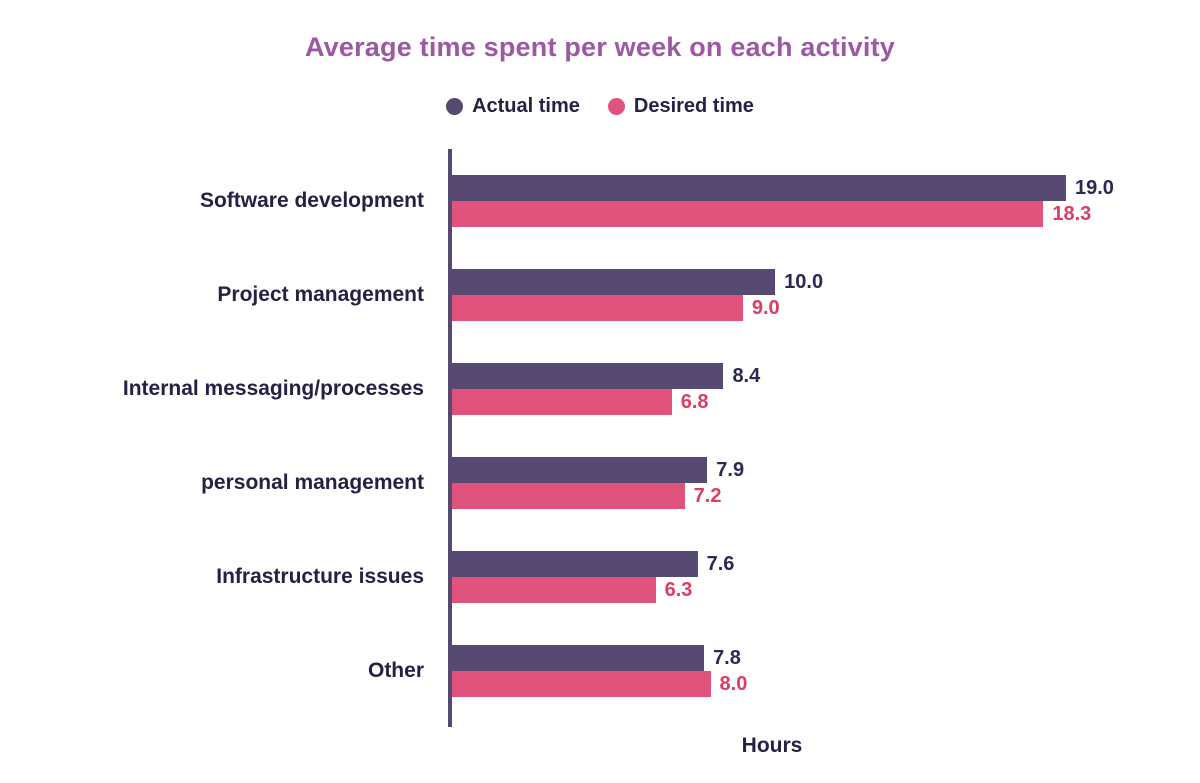 This screenshot has height=783, width=1200. I want to click on desired-value-label: 7.2, so click(707, 495).